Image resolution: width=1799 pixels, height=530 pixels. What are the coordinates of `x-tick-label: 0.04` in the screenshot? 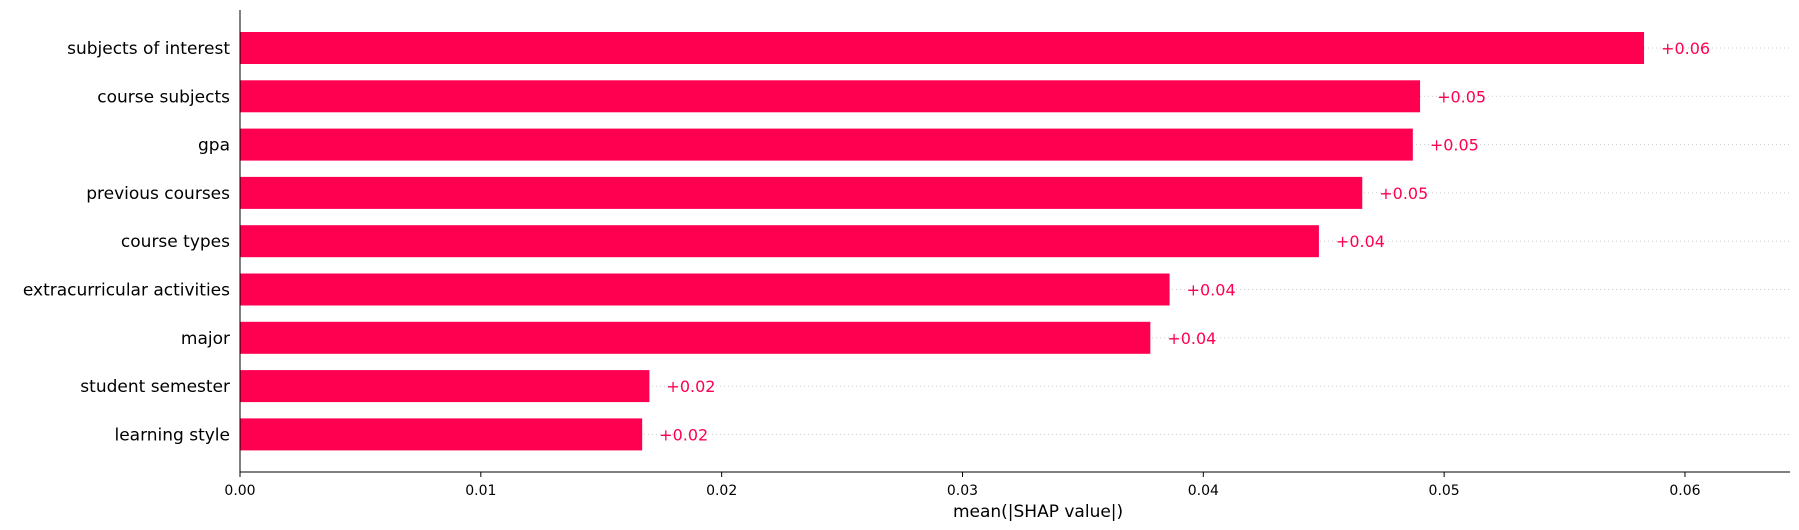 It's located at (1203, 491).